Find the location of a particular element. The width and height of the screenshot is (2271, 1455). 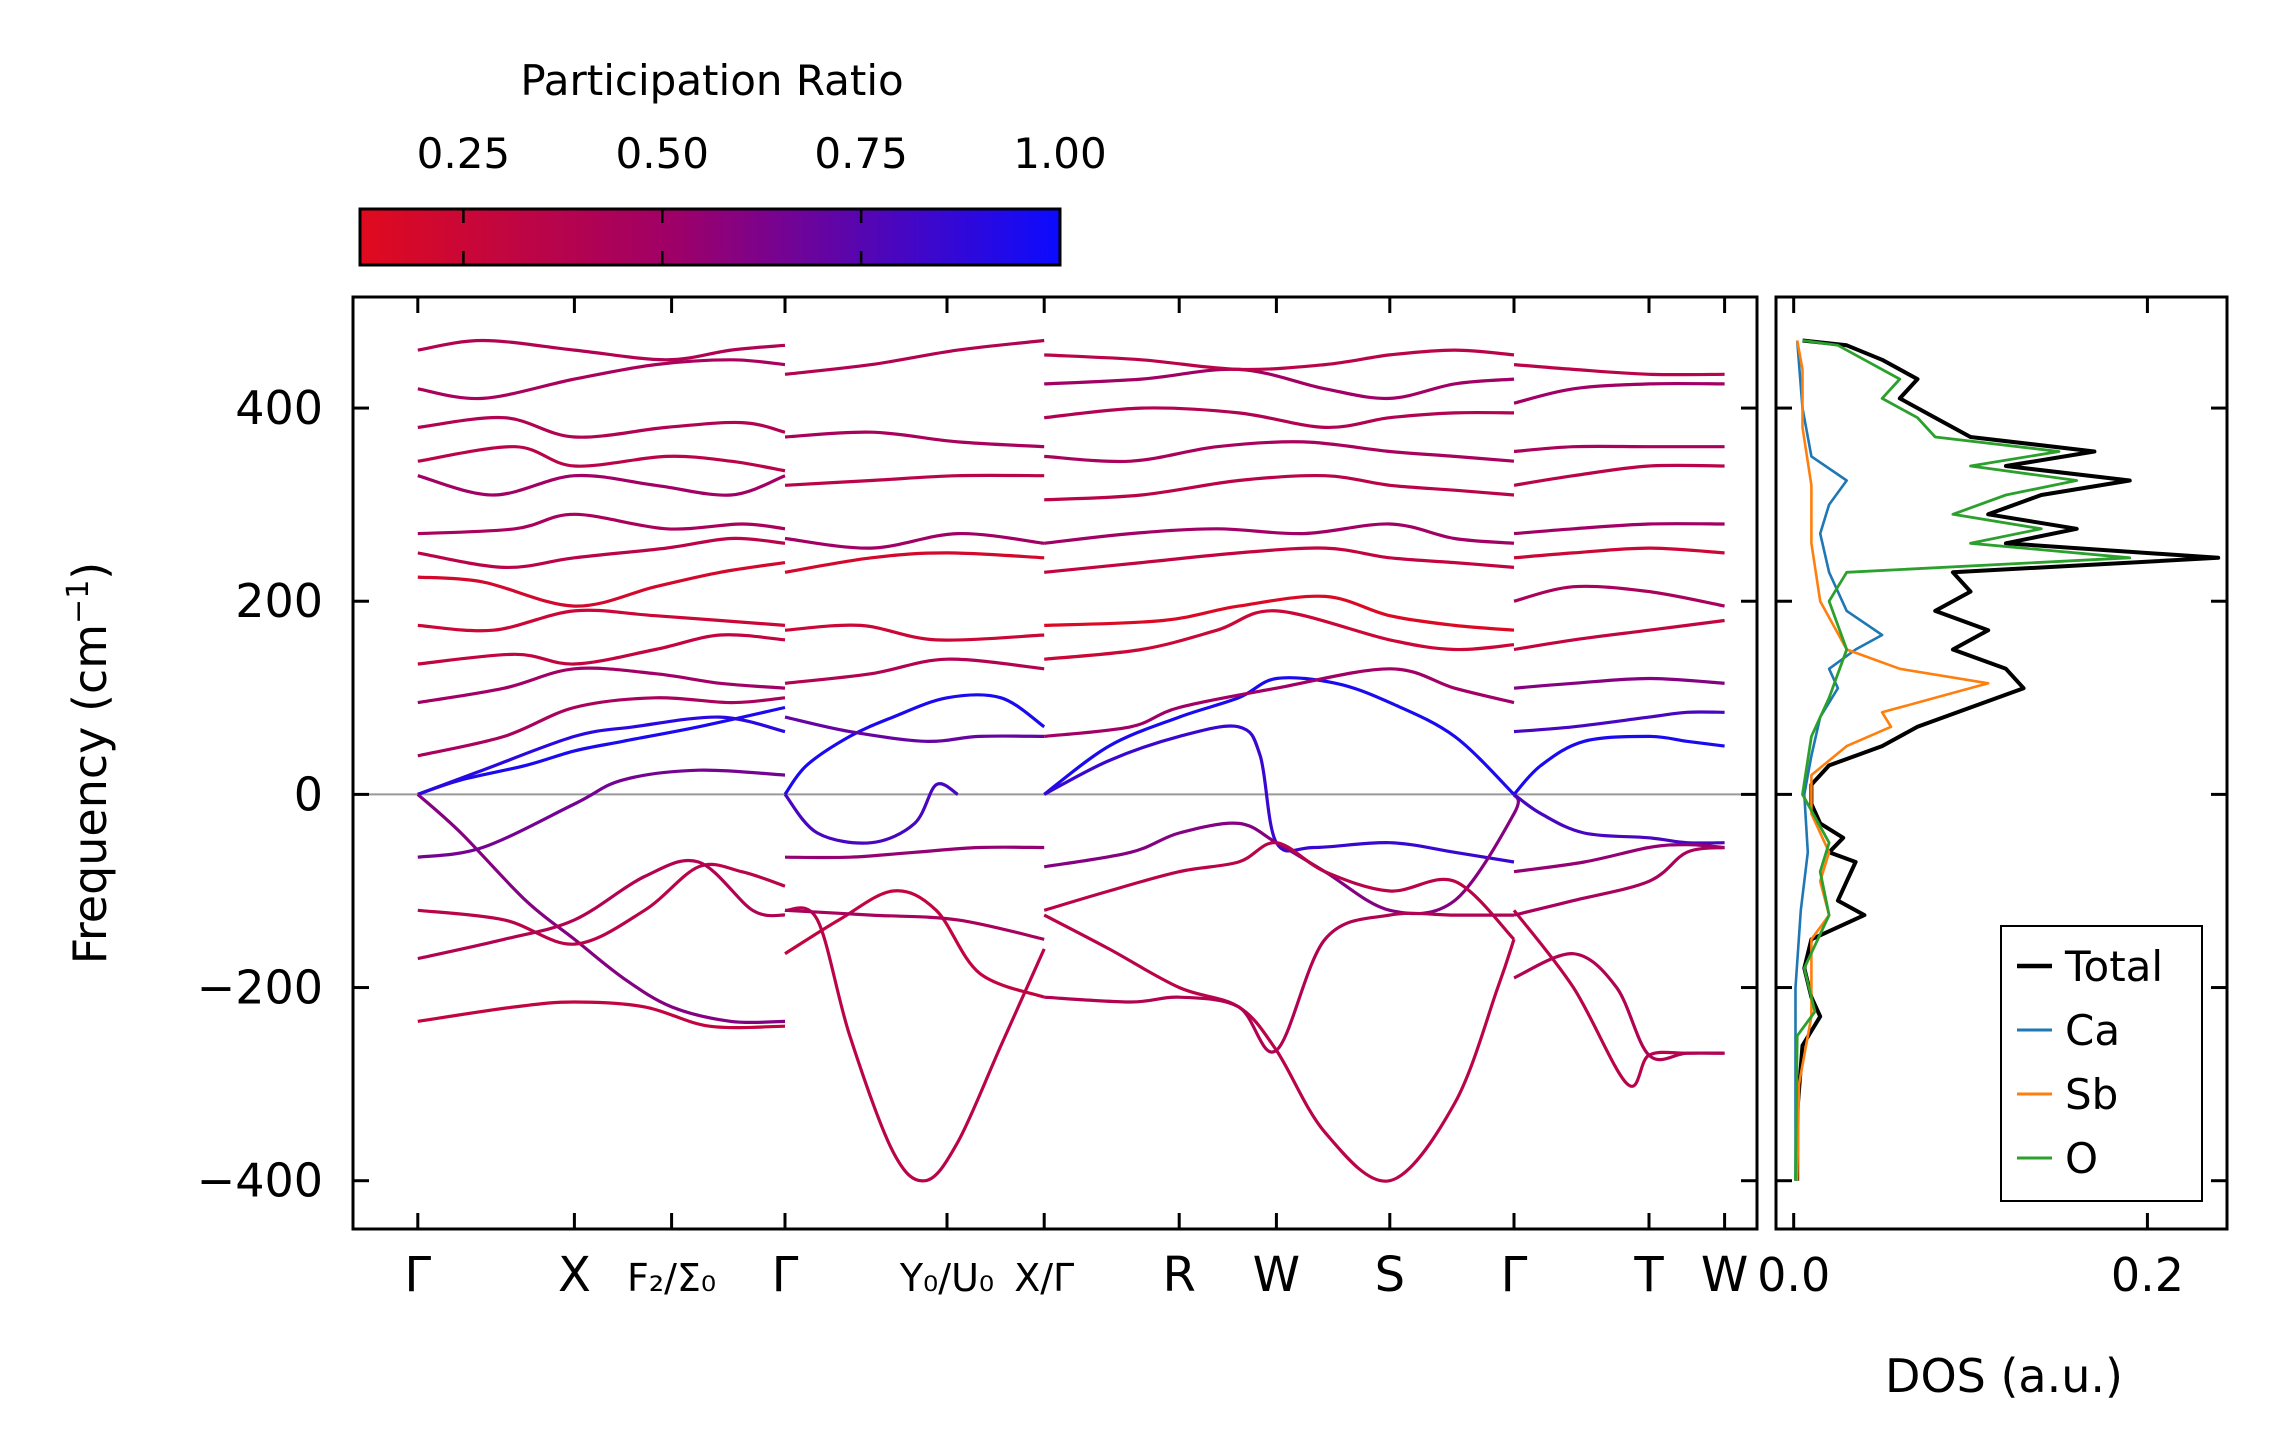

y-tick-label: −200 is located at coordinates (260, 988).